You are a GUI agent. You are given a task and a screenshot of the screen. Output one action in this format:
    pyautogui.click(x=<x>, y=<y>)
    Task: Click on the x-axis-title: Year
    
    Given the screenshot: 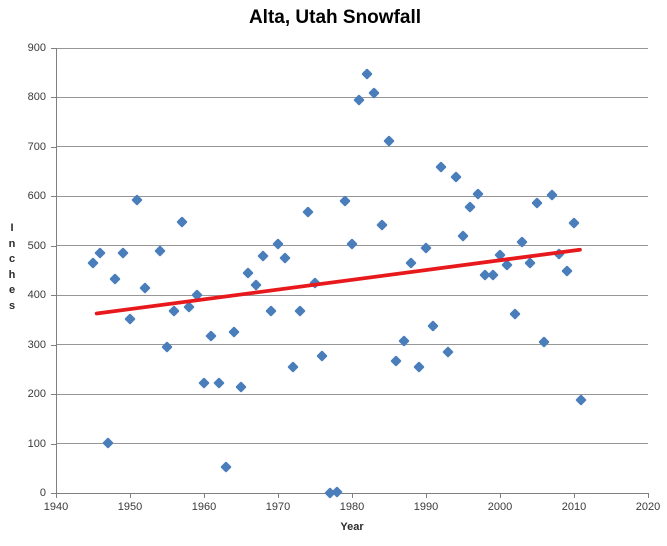 What is the action you would take?
    pyautogui.click(x=352, y=527)
    